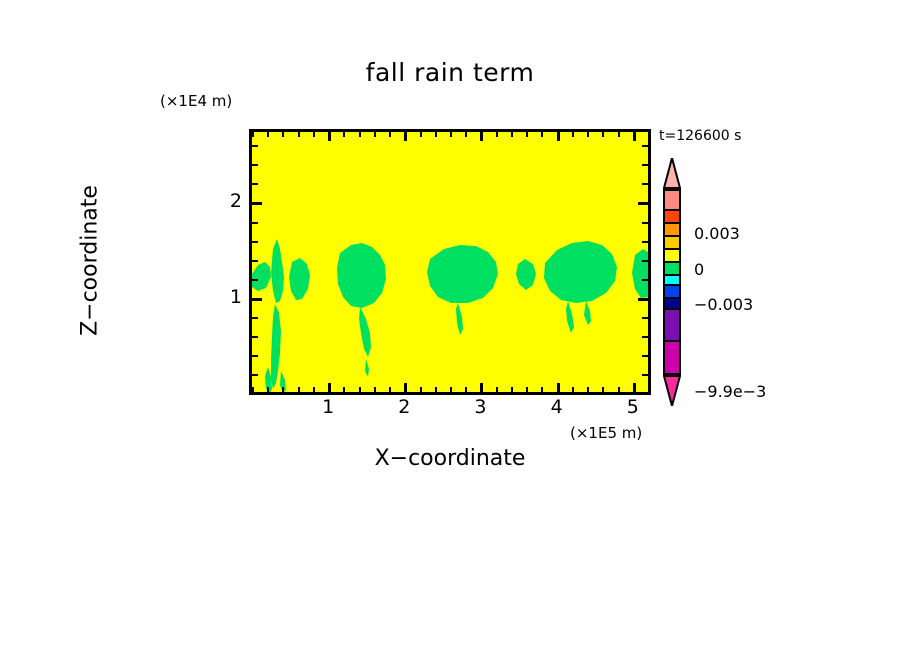 The width and height of the screenshot is (904, 654). Describe the element at coordinates (196, 101) in the screenshot. I see `y-axis-units-label: (×1E4 m)` at that location.